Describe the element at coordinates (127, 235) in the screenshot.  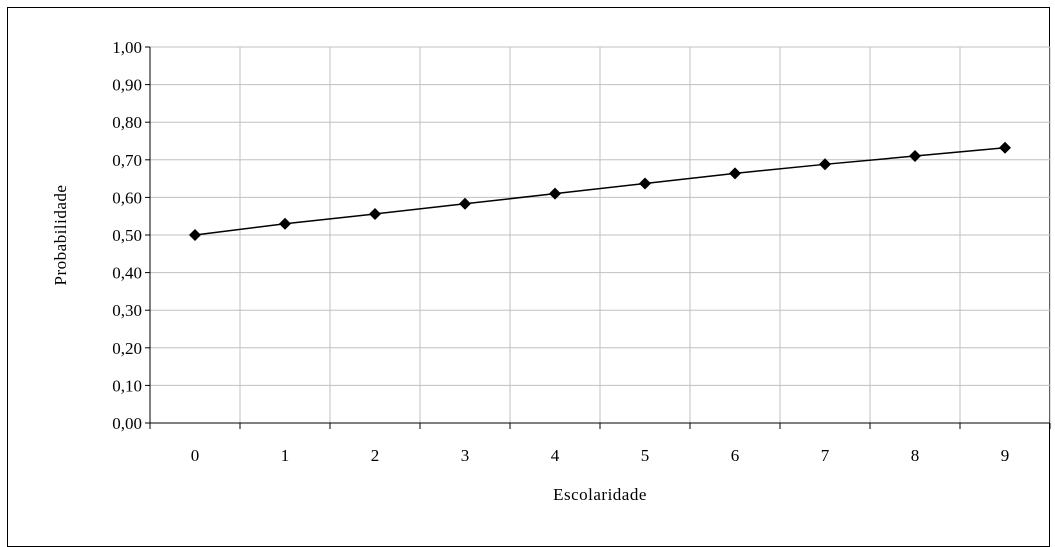
I see `y-tick-label: 0,50` at that location.